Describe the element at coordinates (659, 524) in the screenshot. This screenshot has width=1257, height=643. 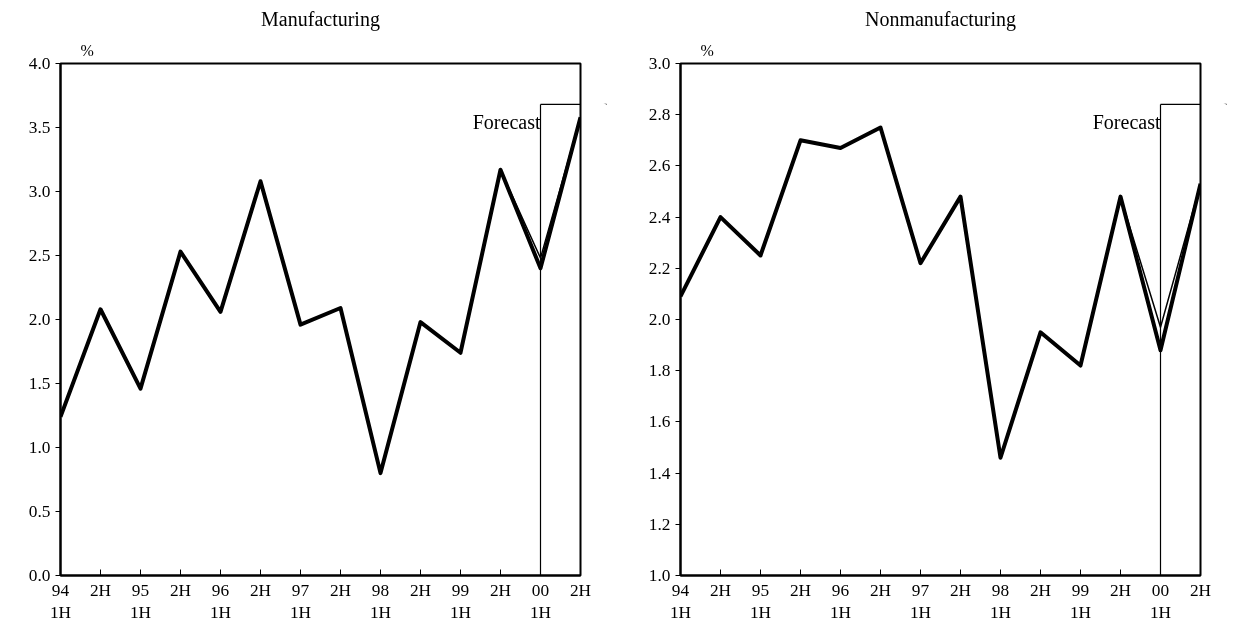
I see `y-tick-label: 1.2` at that location.